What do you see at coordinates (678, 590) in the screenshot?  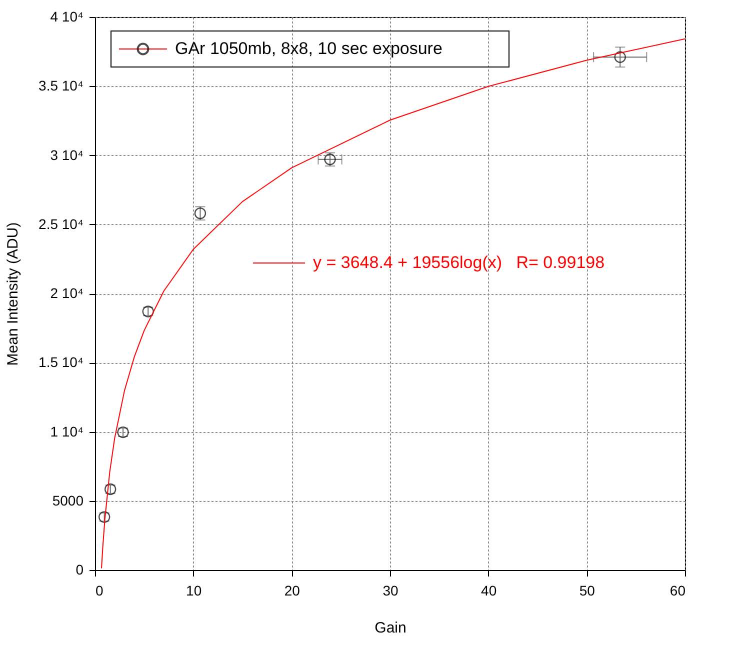 I see `x-tick-label: 60` at bounding box center [678, 590].